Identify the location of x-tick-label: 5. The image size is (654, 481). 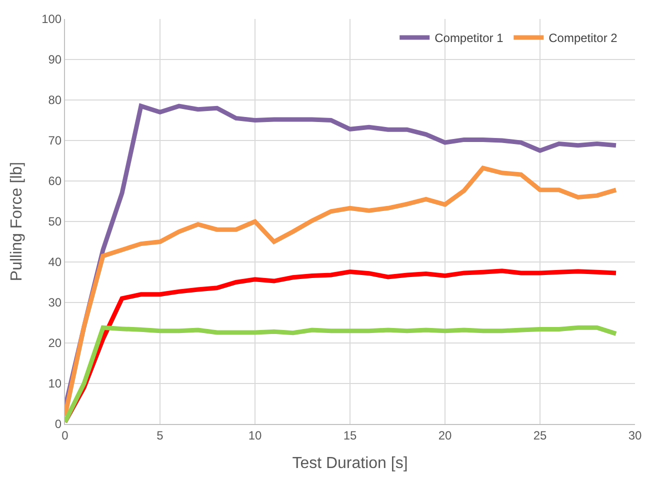
(160, 435).